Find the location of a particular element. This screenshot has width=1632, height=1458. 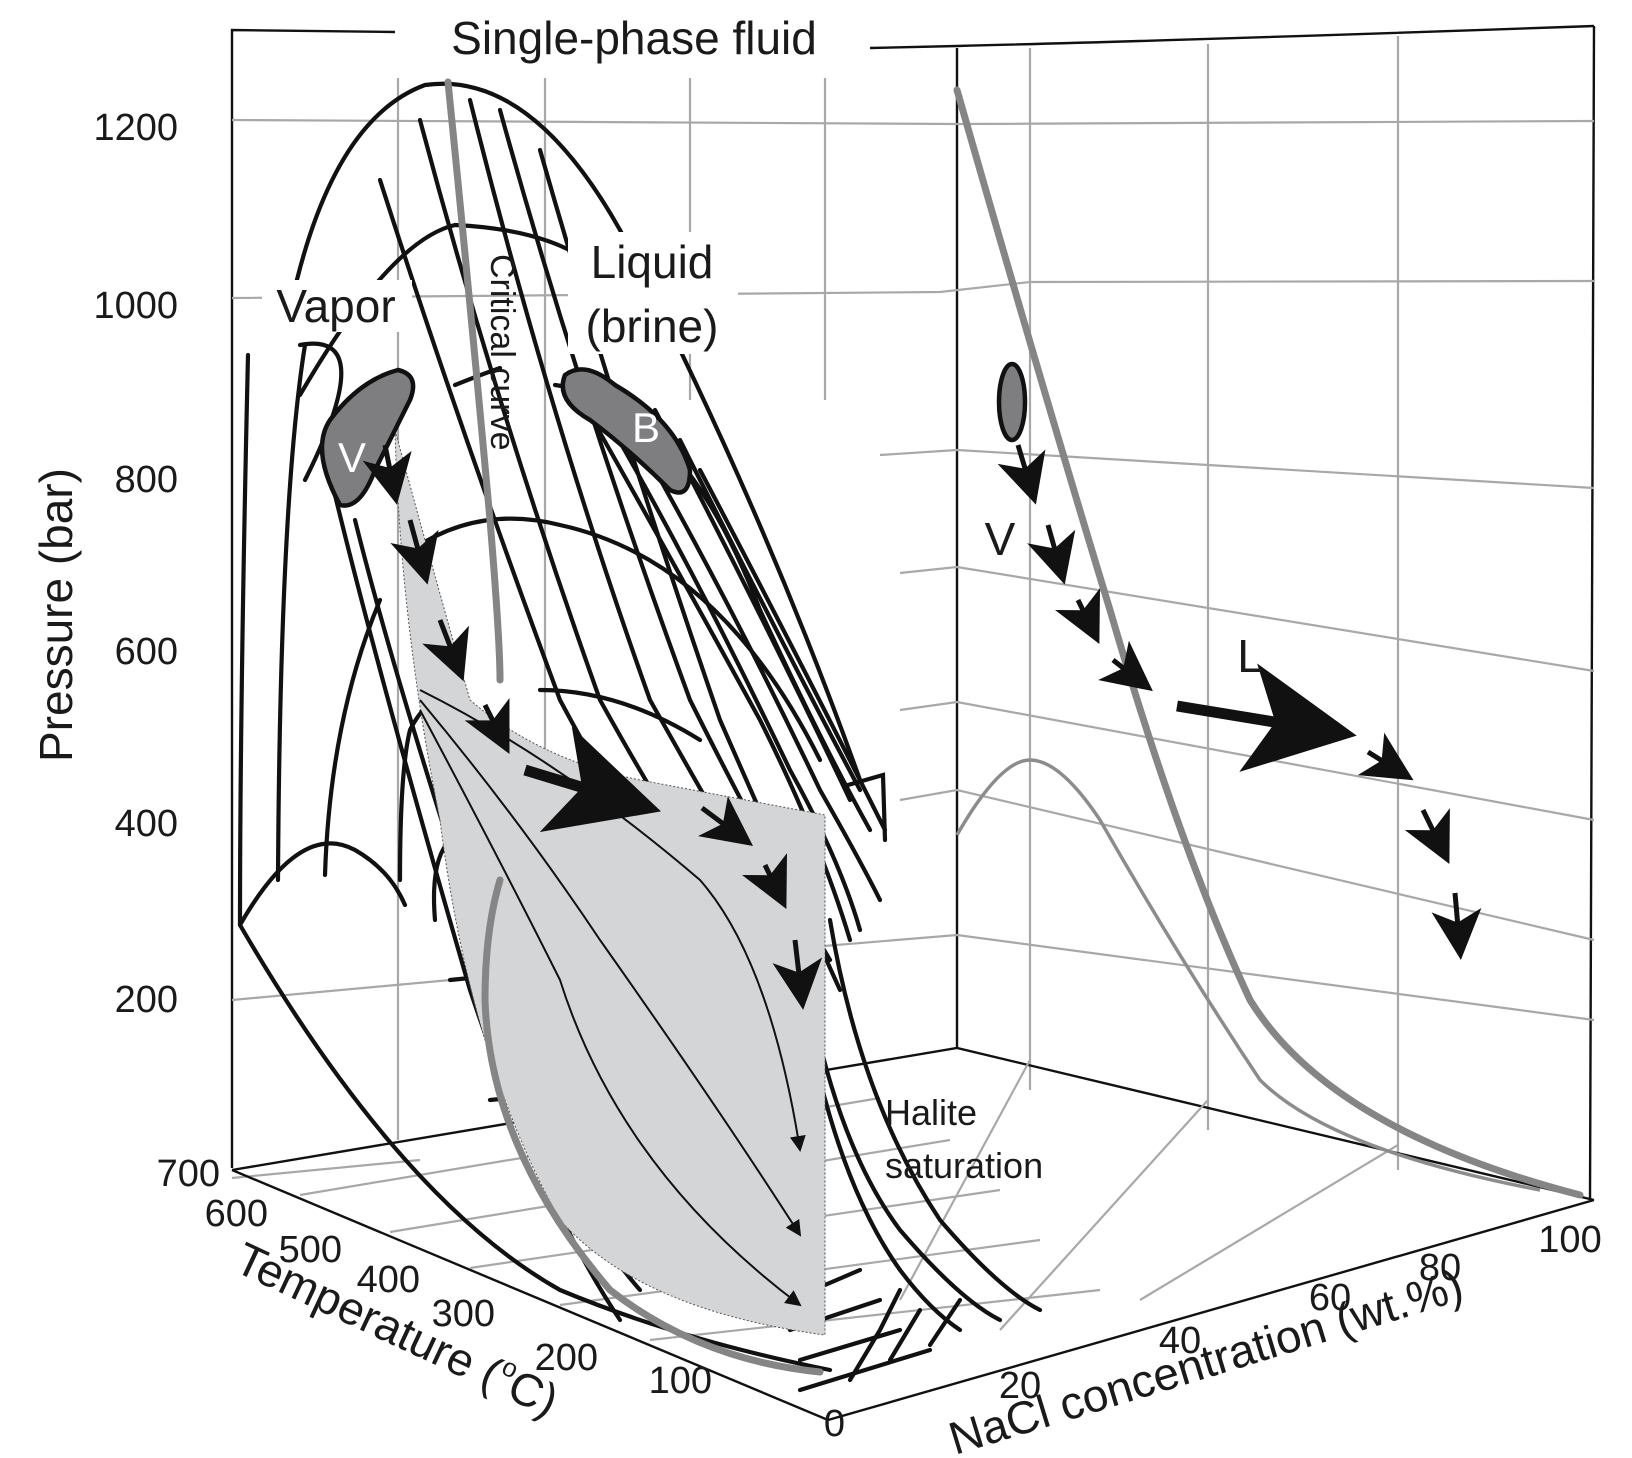

critical-curve-low is located at coordinates (652, 1126).